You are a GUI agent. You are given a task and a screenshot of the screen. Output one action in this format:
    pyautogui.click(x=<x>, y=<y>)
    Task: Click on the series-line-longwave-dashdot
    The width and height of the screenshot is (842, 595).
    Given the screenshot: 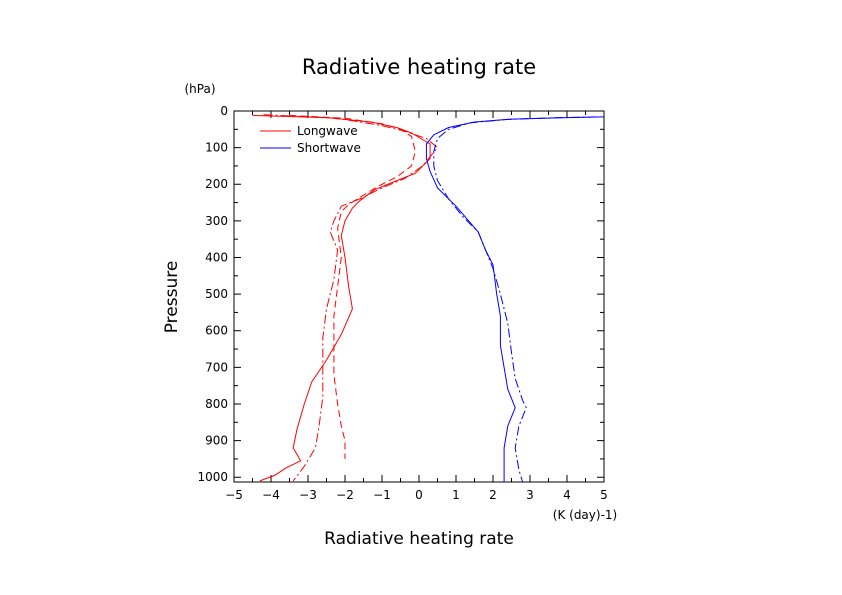 What is the action you would take?
    pyautogui.click(x=350, y=298)
    